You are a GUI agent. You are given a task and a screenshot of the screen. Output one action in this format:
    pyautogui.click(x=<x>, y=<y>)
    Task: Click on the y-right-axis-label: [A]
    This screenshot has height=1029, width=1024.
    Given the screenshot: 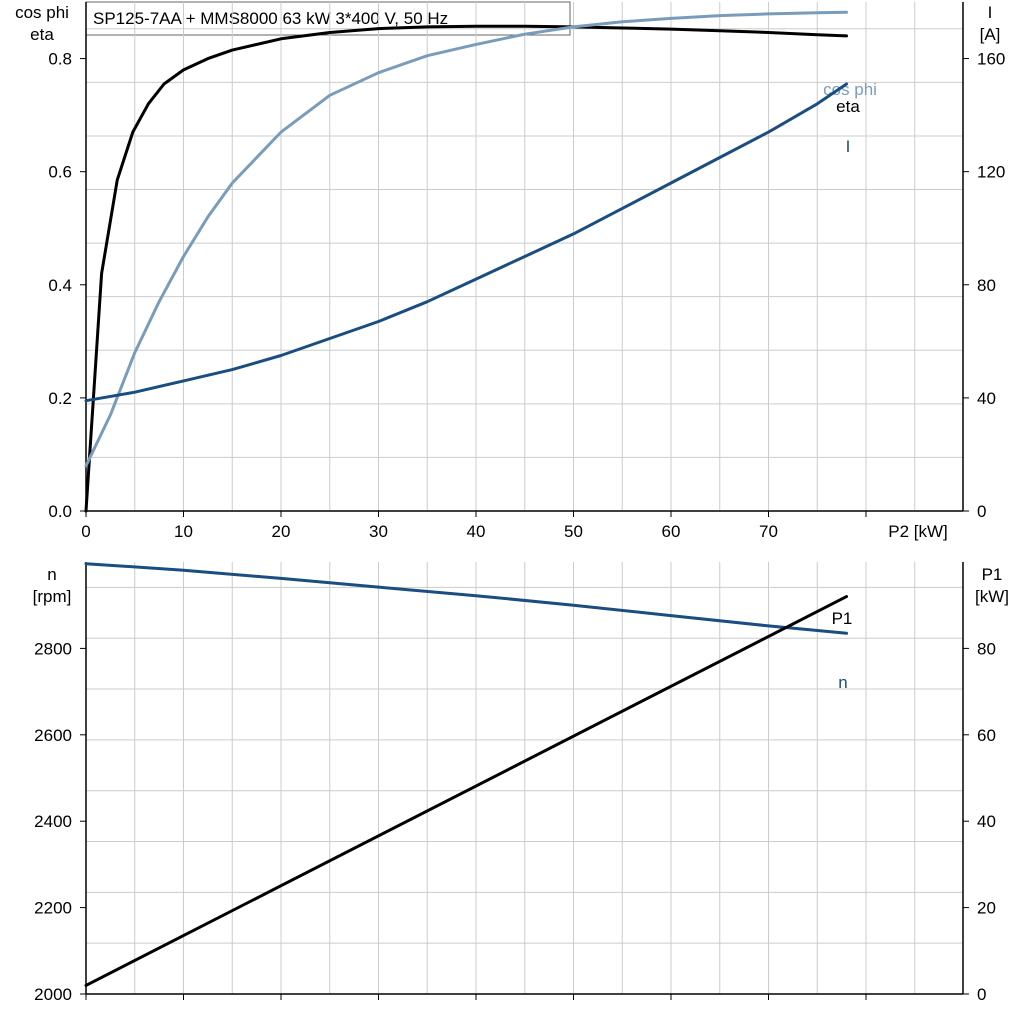 What is the action you would take?
    pyautogui.click(x=990, y=34)
    